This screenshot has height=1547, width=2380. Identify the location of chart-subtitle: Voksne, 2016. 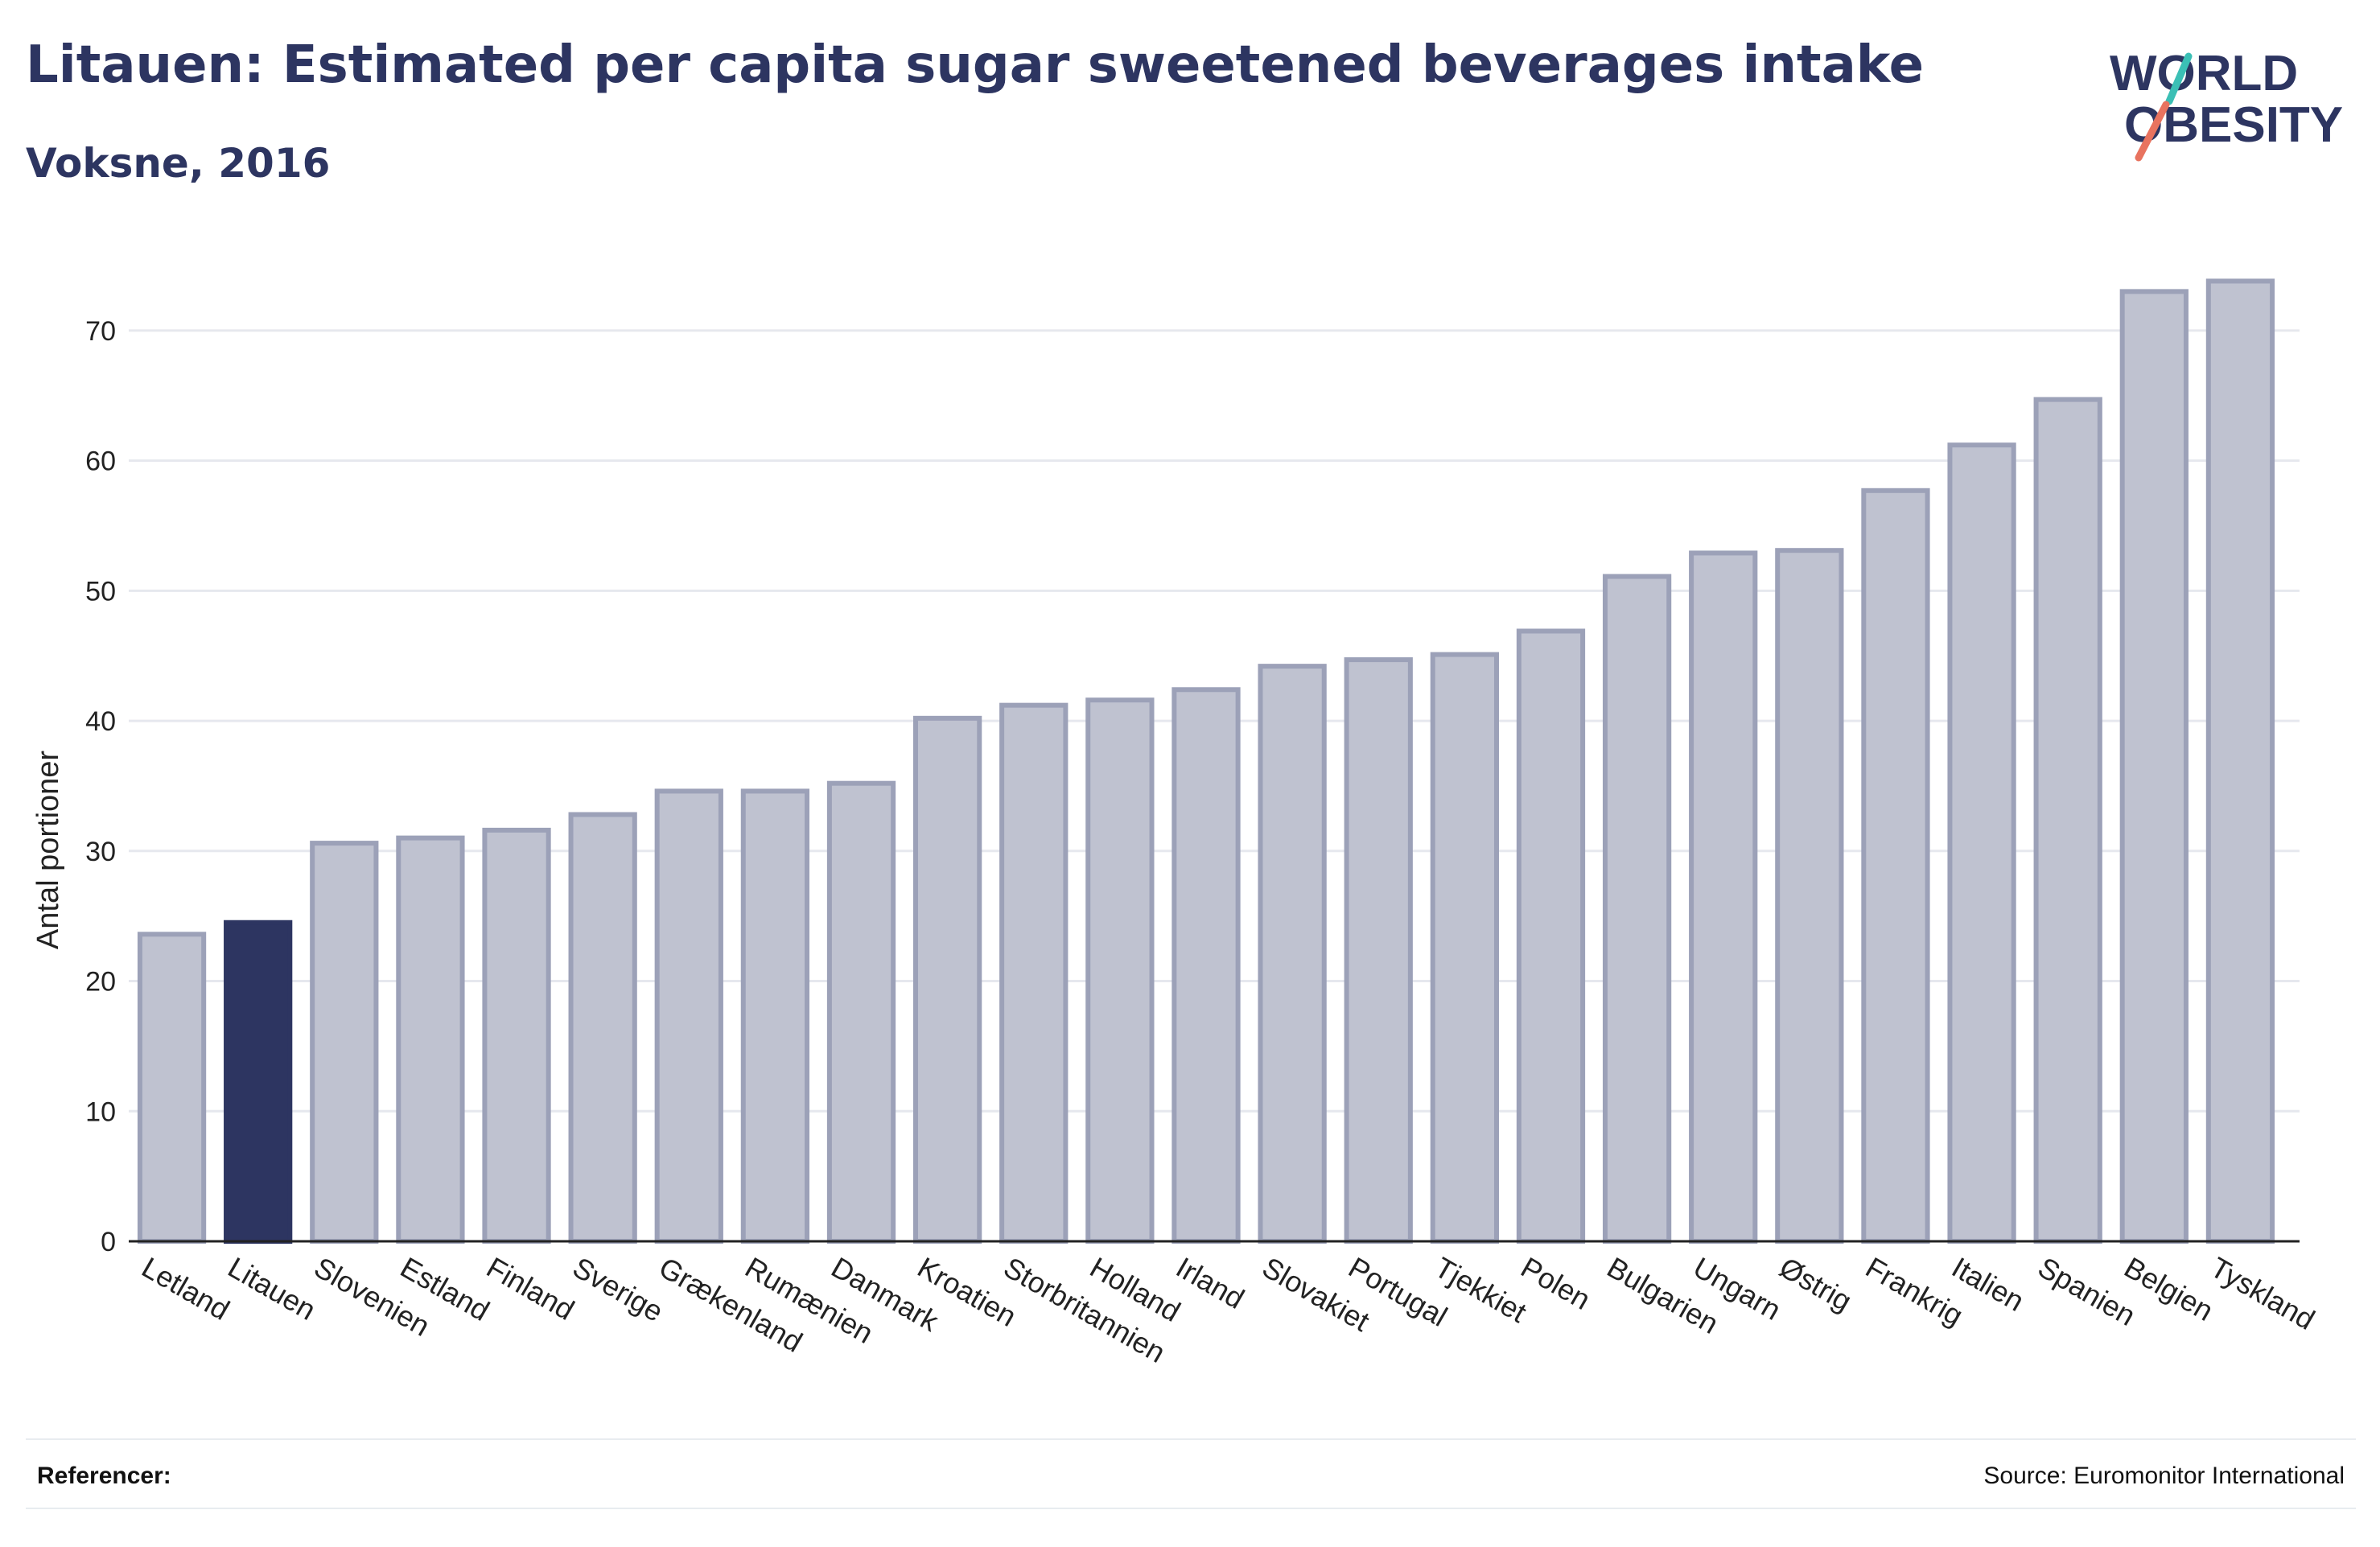
(178, 164).